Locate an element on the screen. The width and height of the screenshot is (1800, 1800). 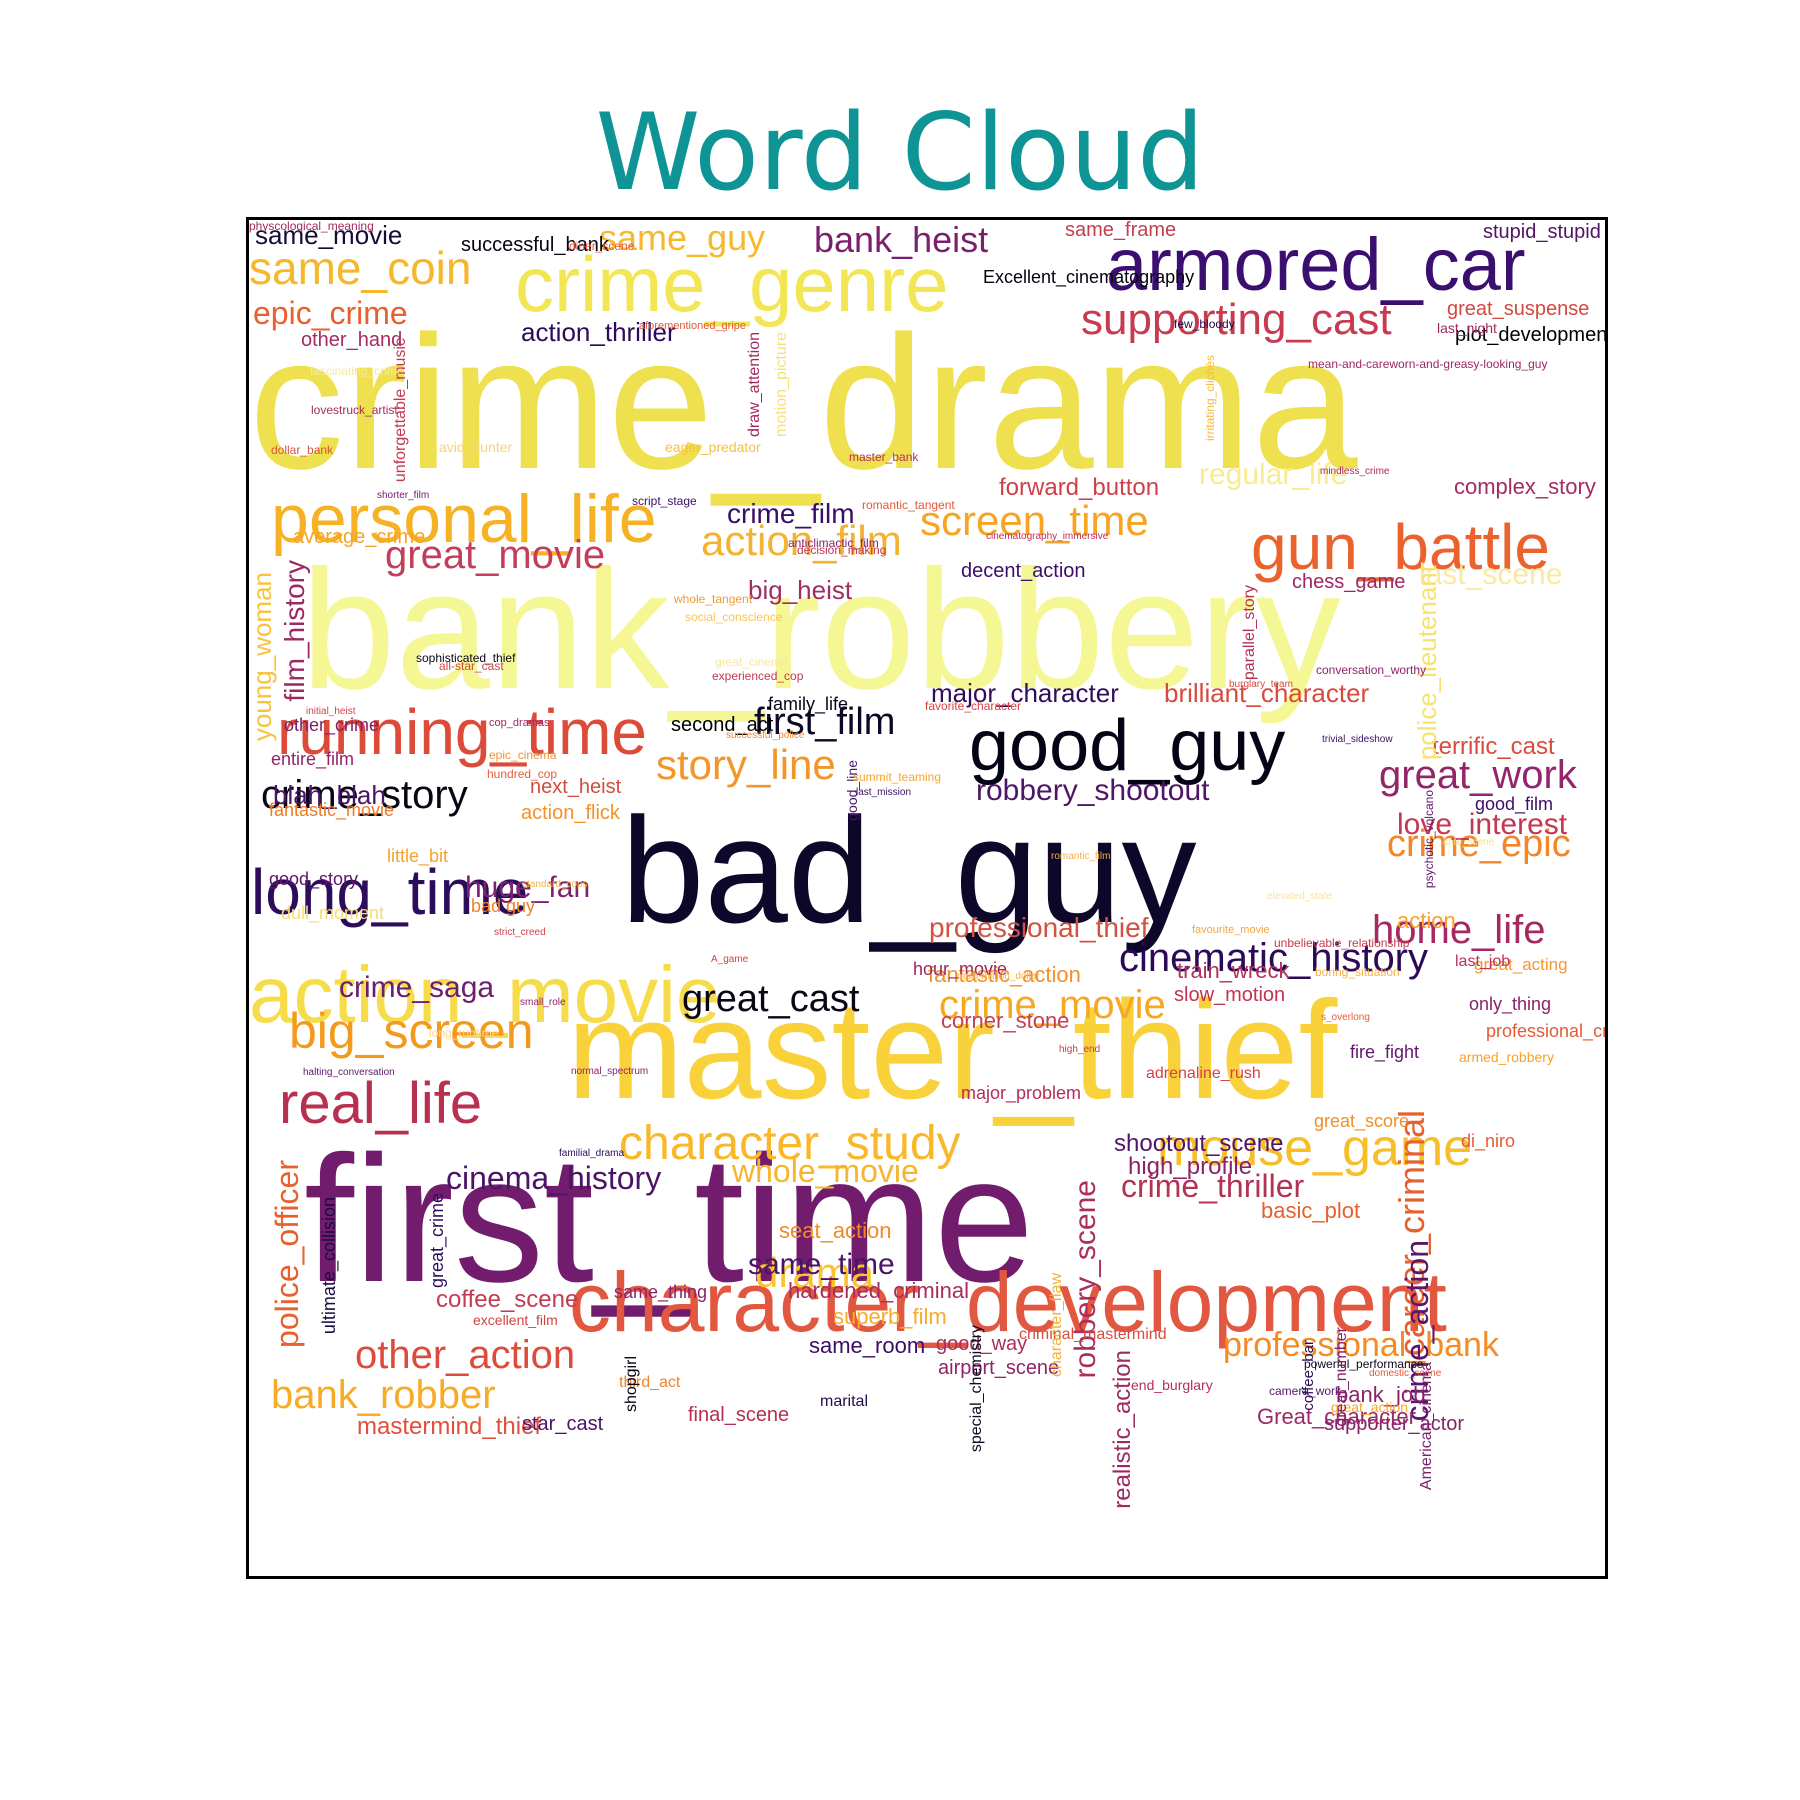
word-high-end: high_end is located at coordinates (1080, 1049).